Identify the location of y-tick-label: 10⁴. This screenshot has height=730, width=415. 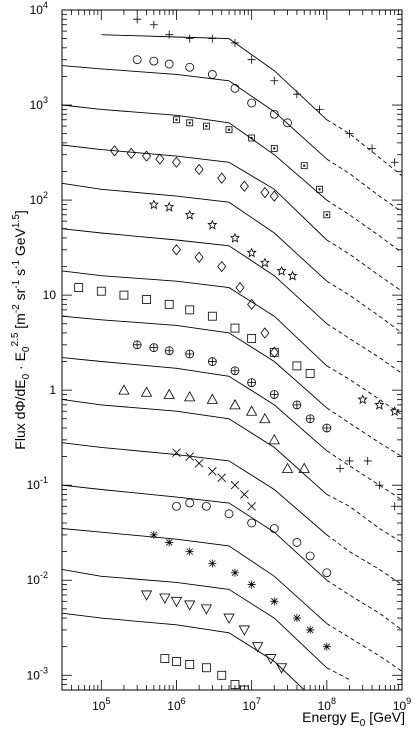
(39, 8).